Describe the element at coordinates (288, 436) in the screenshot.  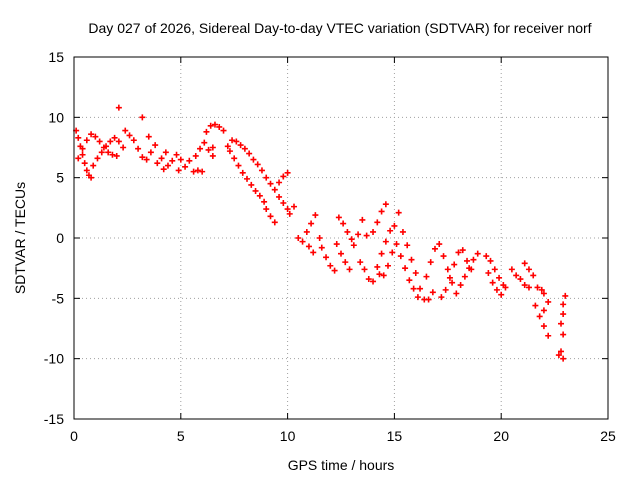
I see `x-tick-label: 10` at that location.